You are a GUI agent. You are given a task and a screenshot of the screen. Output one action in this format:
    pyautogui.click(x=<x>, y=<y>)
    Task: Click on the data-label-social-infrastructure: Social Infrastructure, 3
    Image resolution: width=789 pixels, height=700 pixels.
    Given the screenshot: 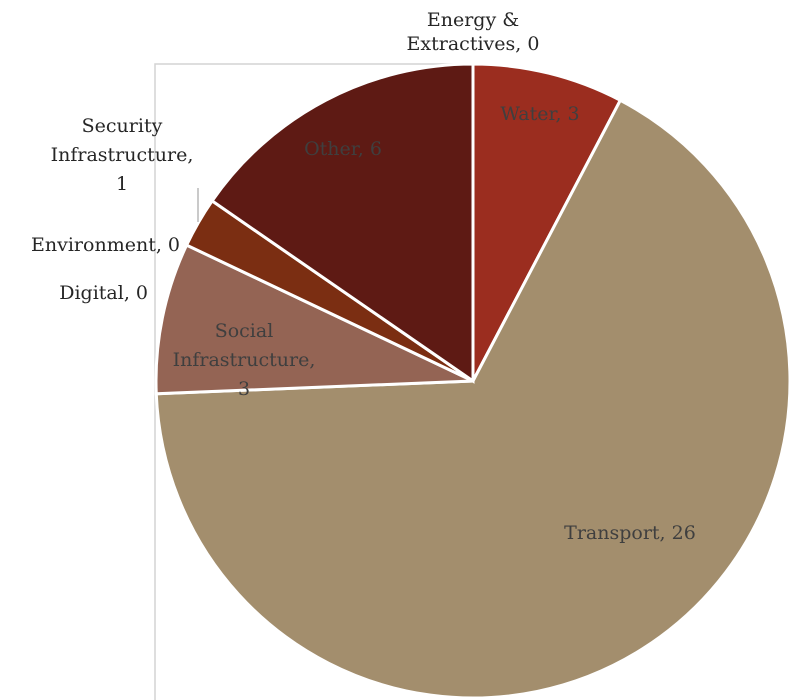 What is the action you would take?
    pyautogui.click(x=244, y=360)
    